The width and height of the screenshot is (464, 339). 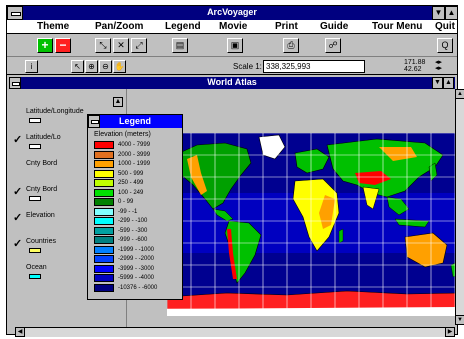 What do you see at coordinates (197, 175) in the screenshot?
I see `land-north-america-mountains` at bounding box center [197, 175].